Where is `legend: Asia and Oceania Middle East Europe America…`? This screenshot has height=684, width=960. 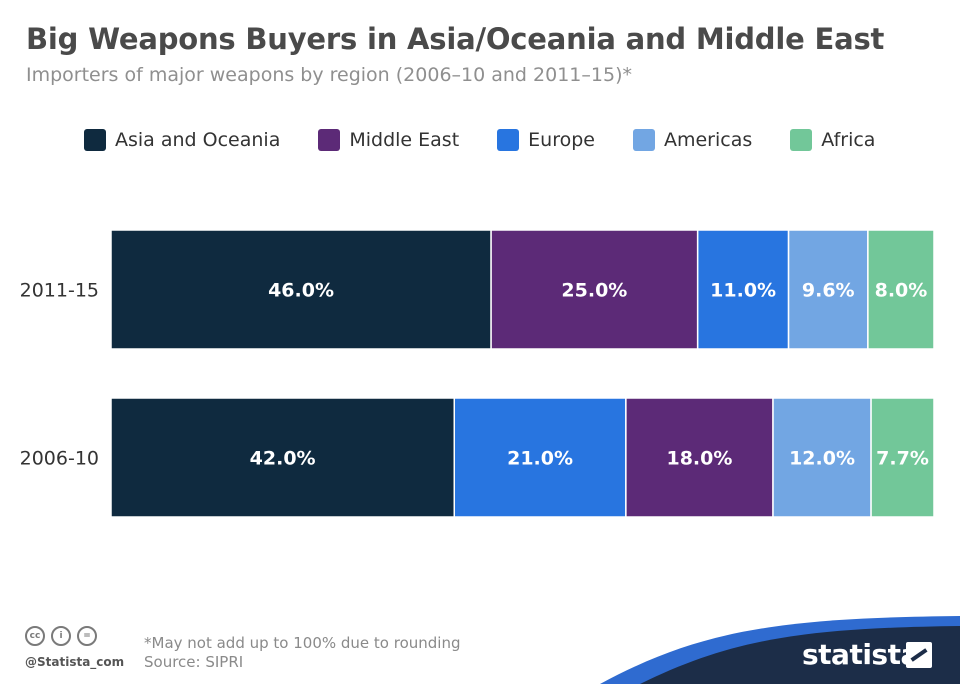 legend: Asia and Oceania Middle East Europe America… is located at coordinates (498, 140).